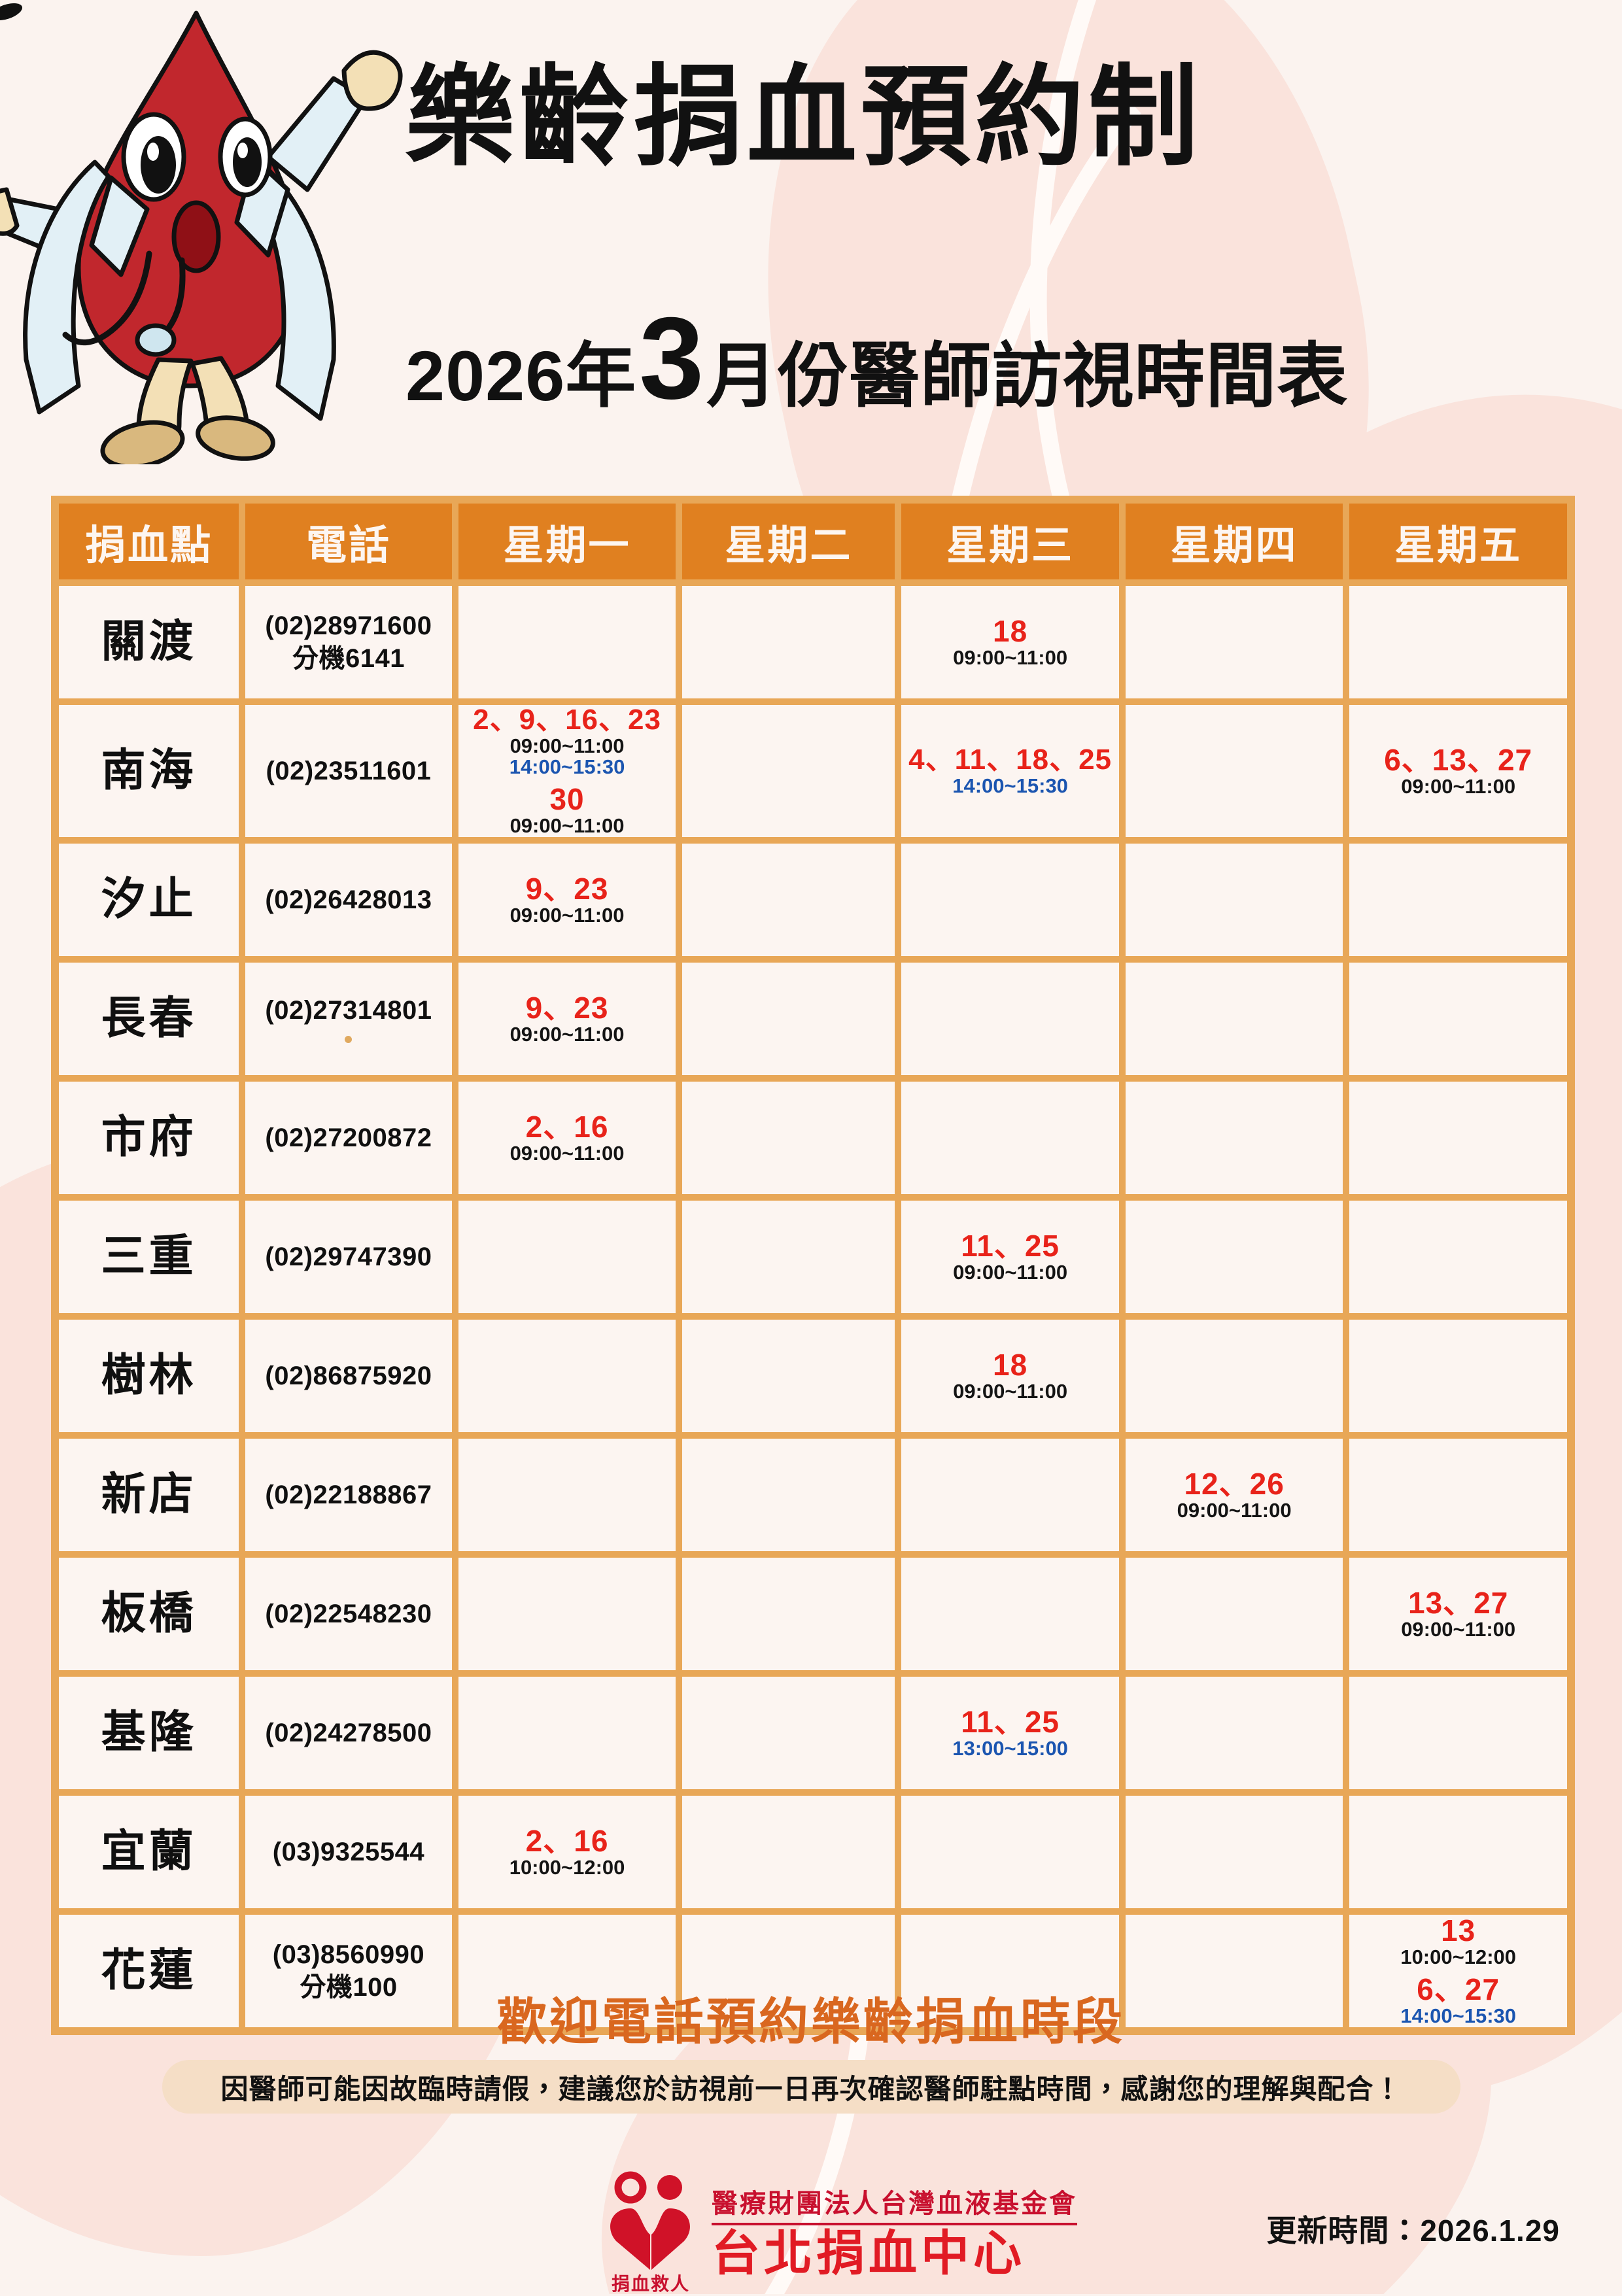 The image size is (1622, 2296). What do you see at coordinates (650, 2220) in the screenshot?
I see `heart-people-logo-icon` at bounding box center [650, 2220].